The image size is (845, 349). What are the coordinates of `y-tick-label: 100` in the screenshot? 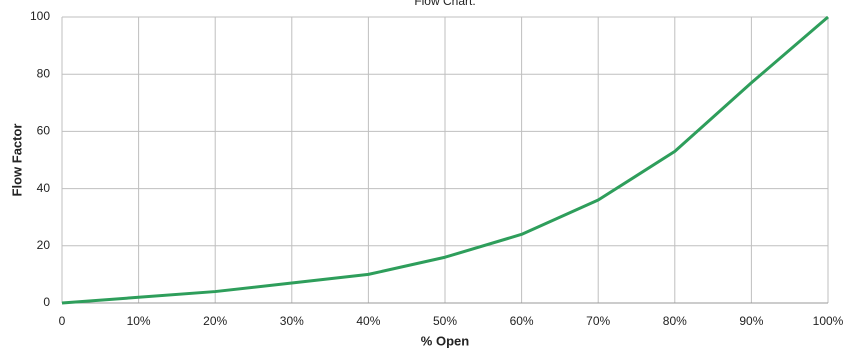 It's located at (40, 16).